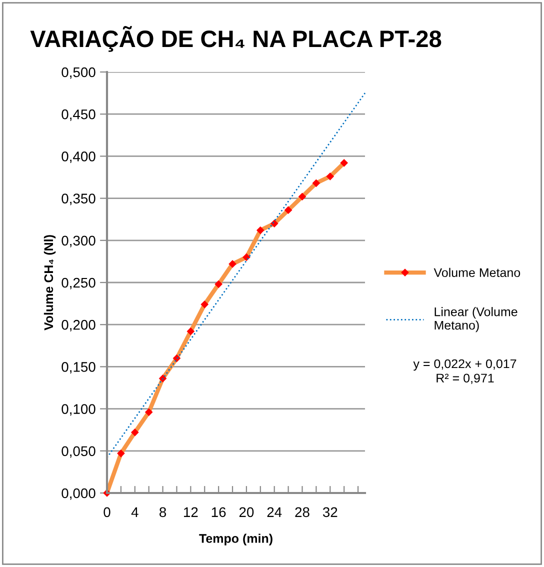 Image resolution: width=544 pixels, height=567 pixels. I want to click on x-tick-label: 12, so click(191, 512).